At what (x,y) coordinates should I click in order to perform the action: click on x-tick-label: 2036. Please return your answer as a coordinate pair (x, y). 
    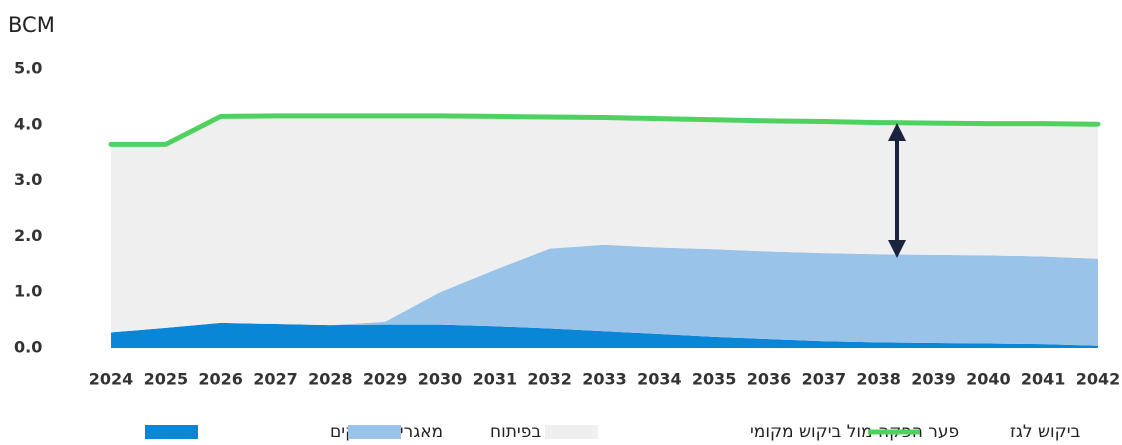
    Looking at the image, I should click on (769, 379).